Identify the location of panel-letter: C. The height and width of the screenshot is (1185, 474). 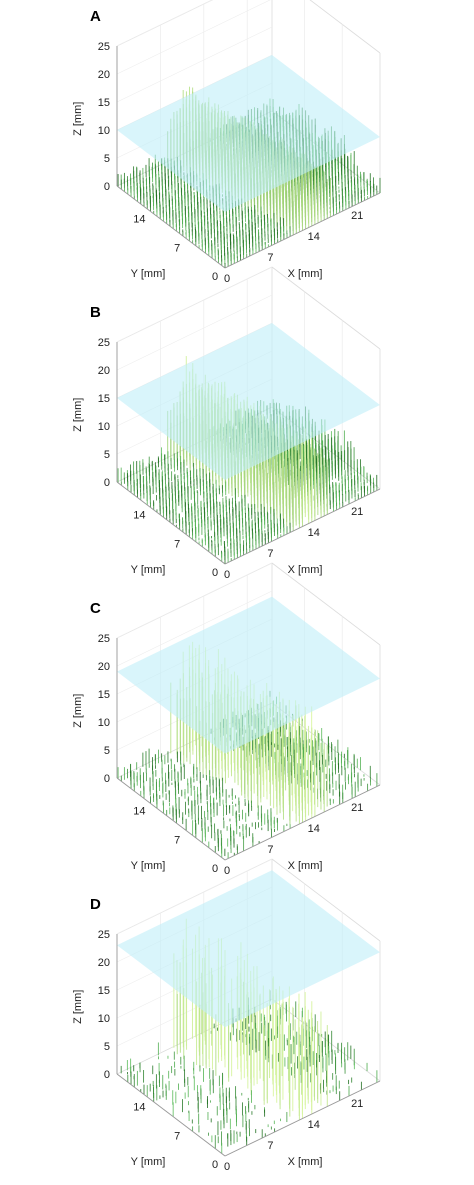
(95, 608).